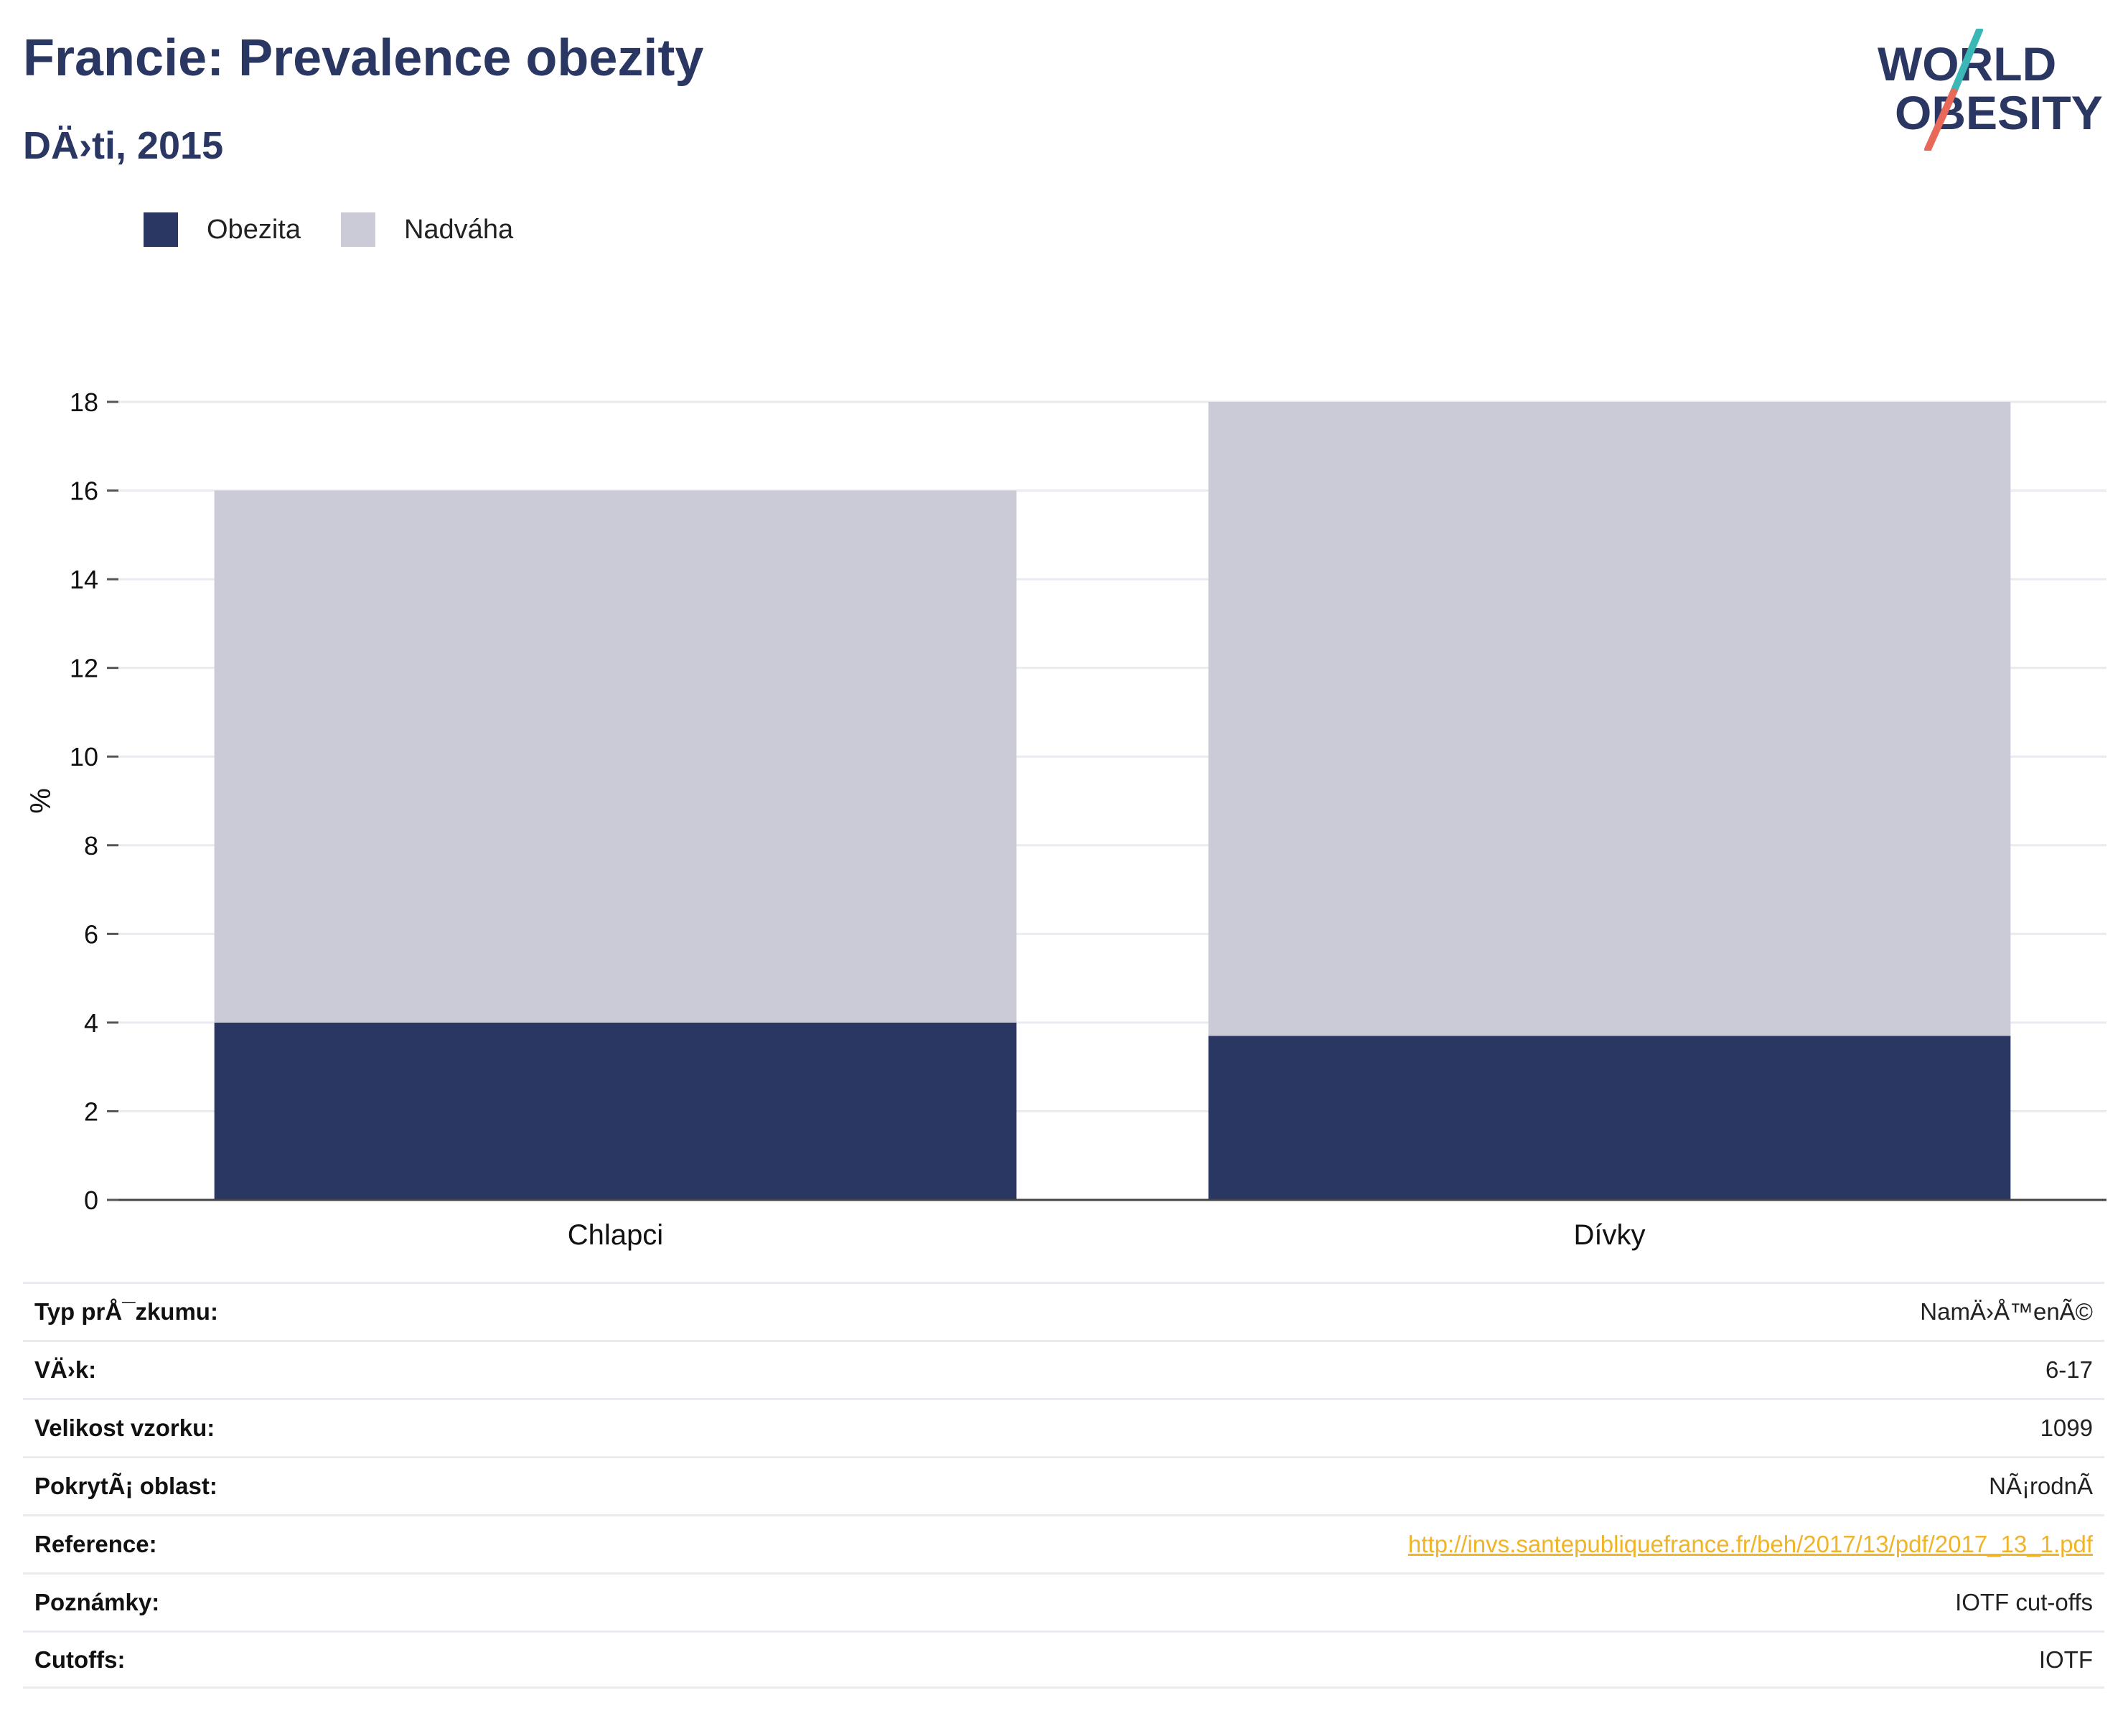 The height and width of the screenshot is (1736, 2123). I want to click on tick-label-x-1: Dívky, so click(1610, 1235).